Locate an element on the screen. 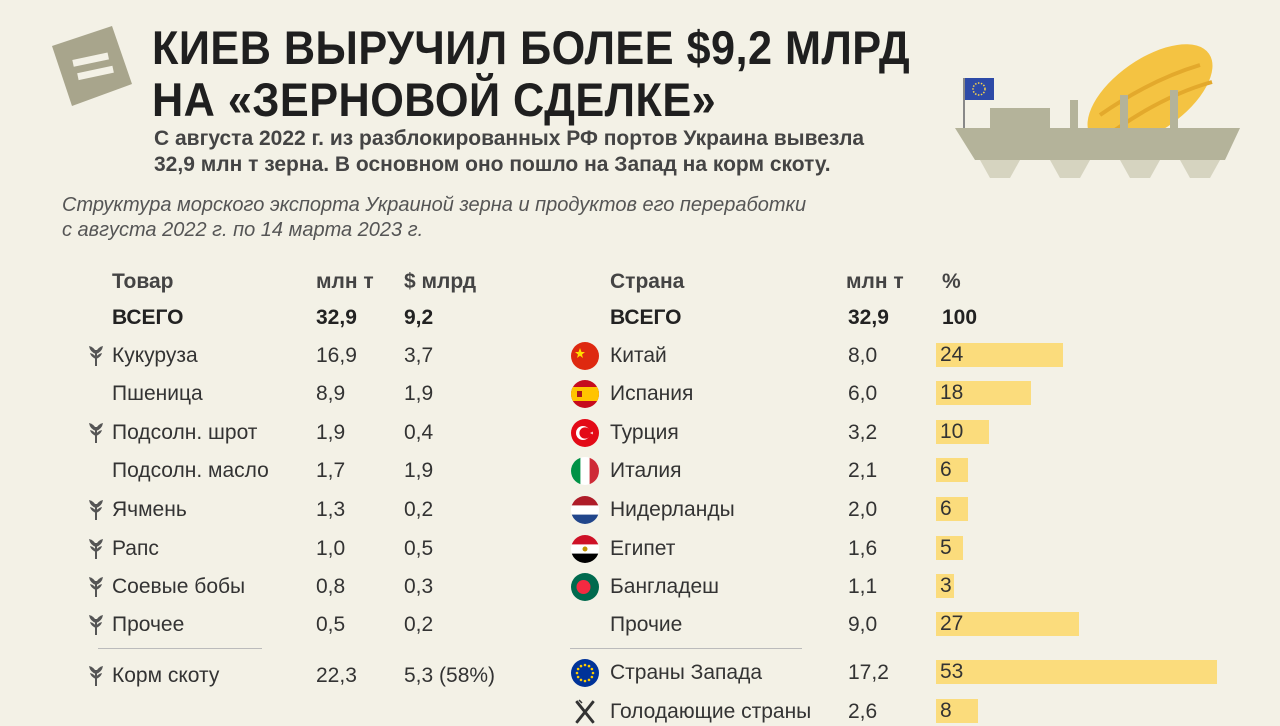 This screenshot has height=726, width=1280. goods-row-usd: 0,5 is located at coordinates (419, 548).